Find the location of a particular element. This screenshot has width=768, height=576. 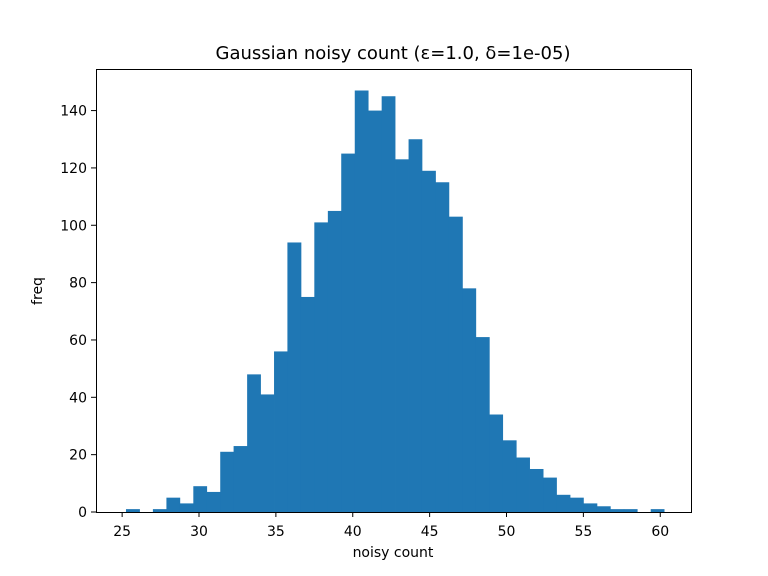

x-tick-label: 35 is located at coordinates (276, 532).